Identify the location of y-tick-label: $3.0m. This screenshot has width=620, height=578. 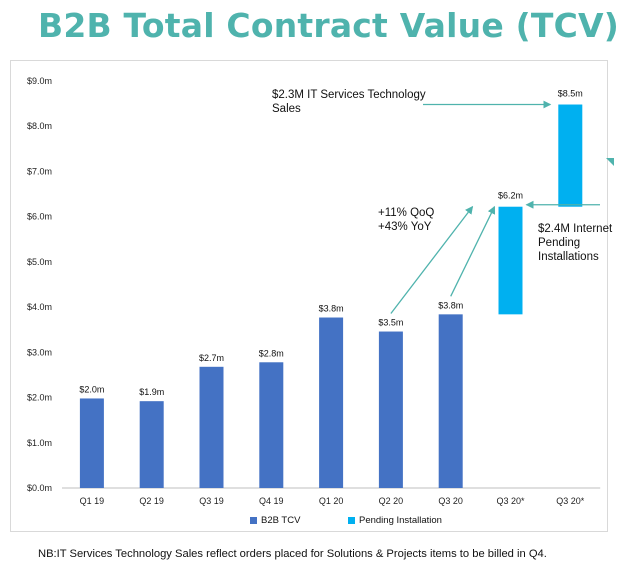
(39, 352).